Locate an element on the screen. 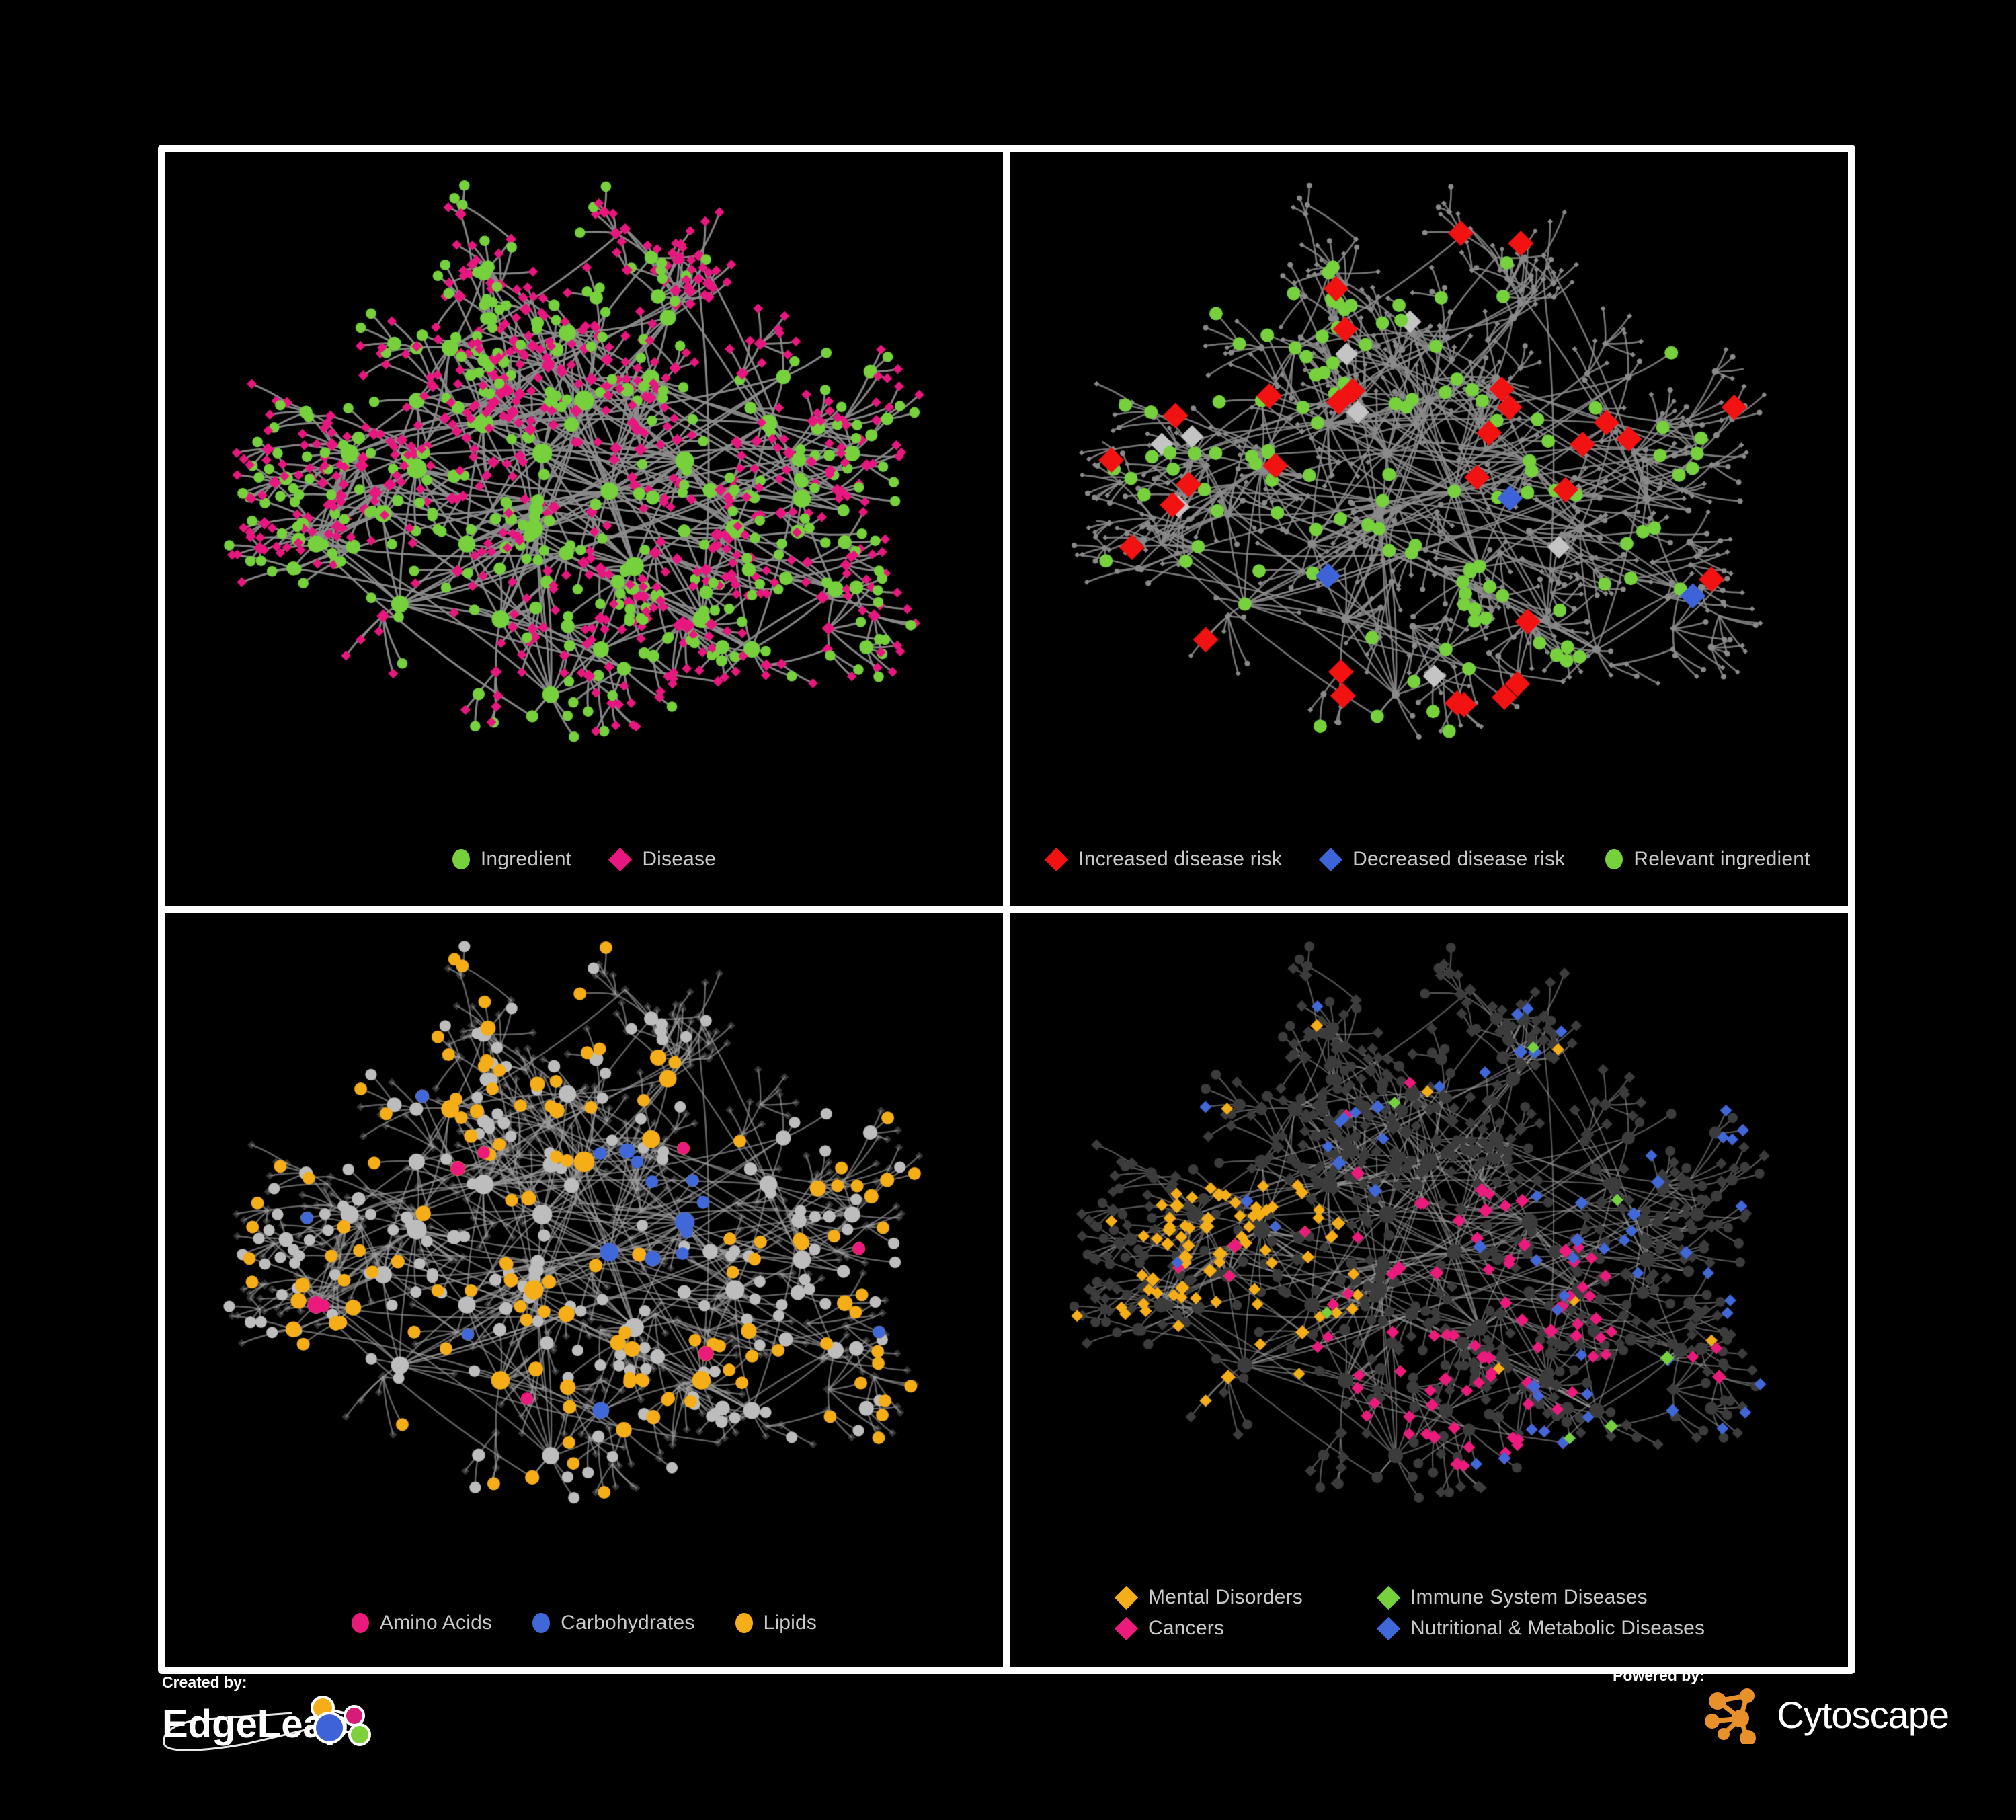 This screenshot has width=2016, height=1820. panel-divider-horizontal is located at coordinates (1006, 909).